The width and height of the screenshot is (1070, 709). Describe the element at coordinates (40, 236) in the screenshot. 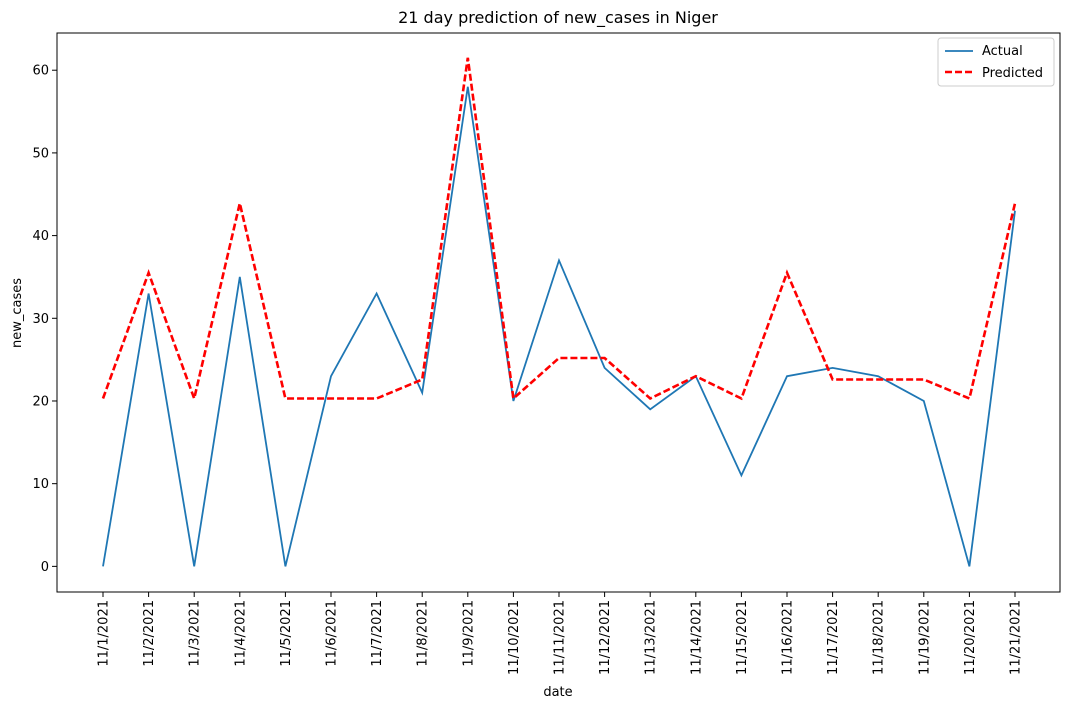

I see `y-tick-label: 40` at that location.